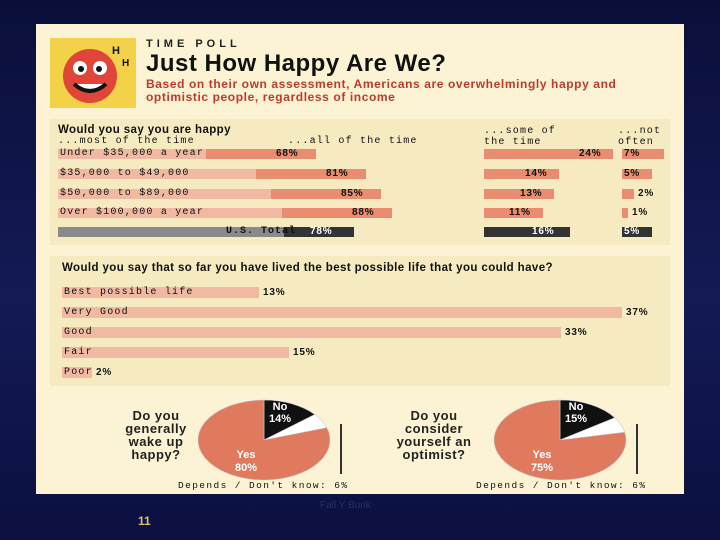 This screenshot has width=720, height=540. Describe the element at coordinates (321, 231) in the screenshot. I see `value-label: 78%` at that location.